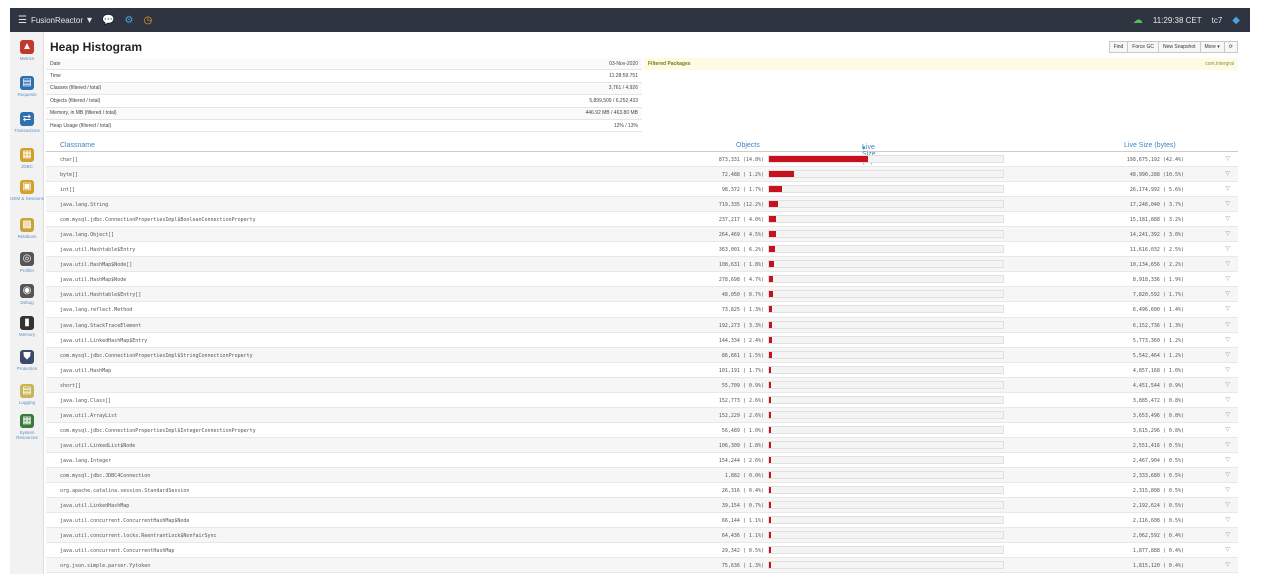 The image size is (1264, 580). What do you see at coordinates (1230, 47) in the screenshot?
I see `refresh-button: ⟳` at bounding box center [1230, 47].